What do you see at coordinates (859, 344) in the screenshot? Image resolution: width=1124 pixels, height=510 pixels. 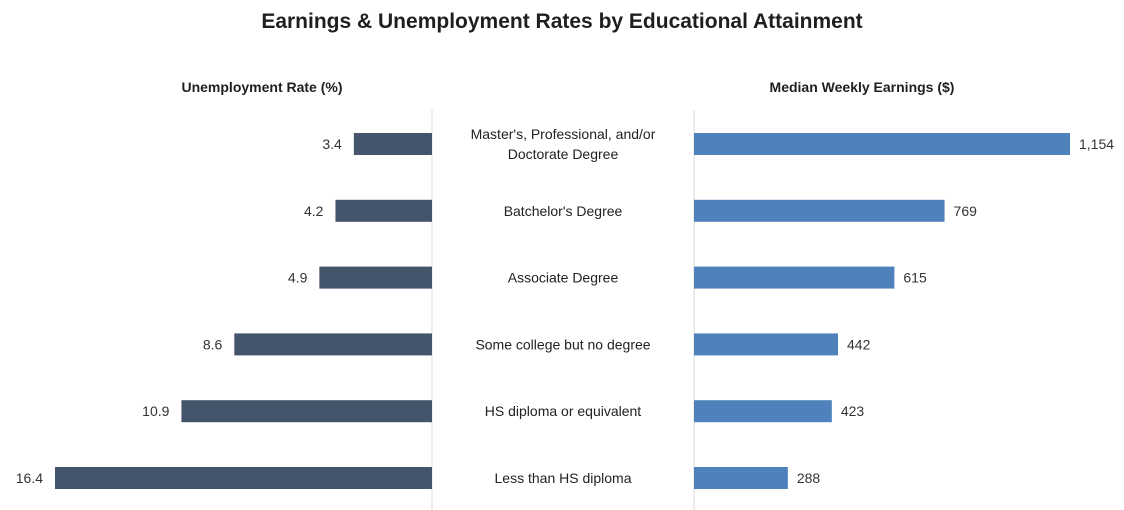 I see `earnings-value-label: 442` at bounding box center [859, 344].